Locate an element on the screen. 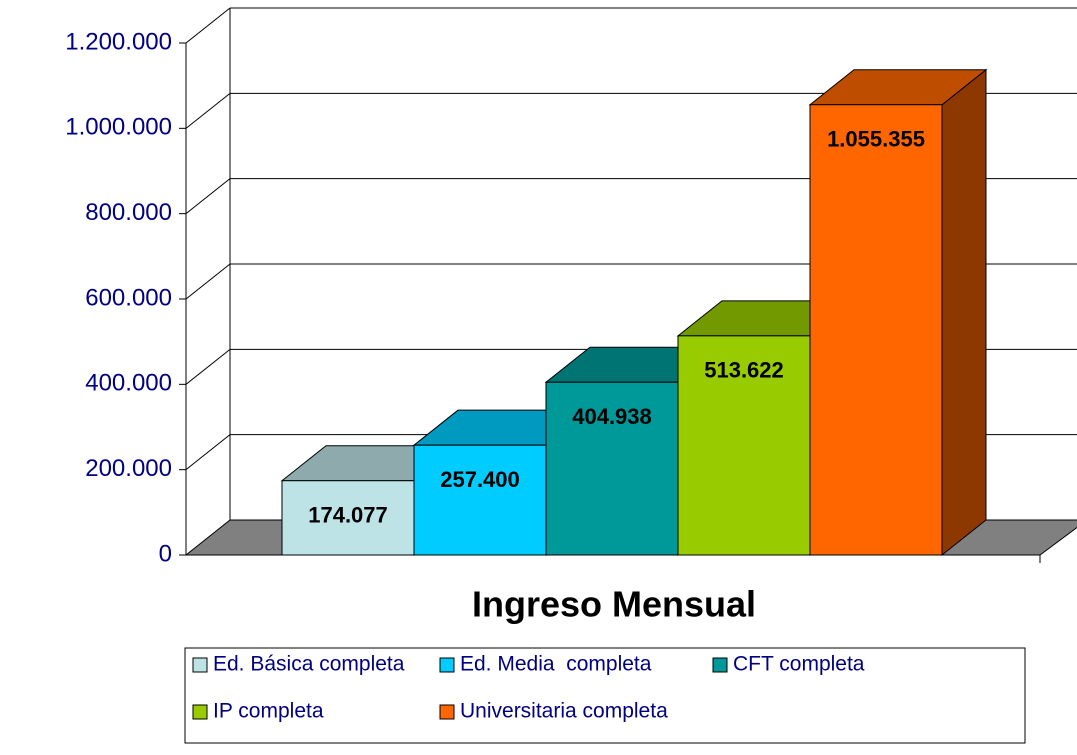 The image size is (1077, 755). y-tick-label: 0 is located at coordinates (165, 553).